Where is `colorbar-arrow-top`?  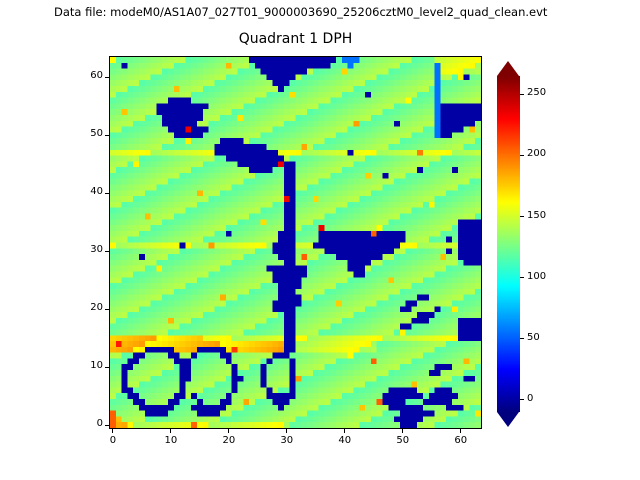 colorbar-arrow-top is located at coordinates (508, 68).